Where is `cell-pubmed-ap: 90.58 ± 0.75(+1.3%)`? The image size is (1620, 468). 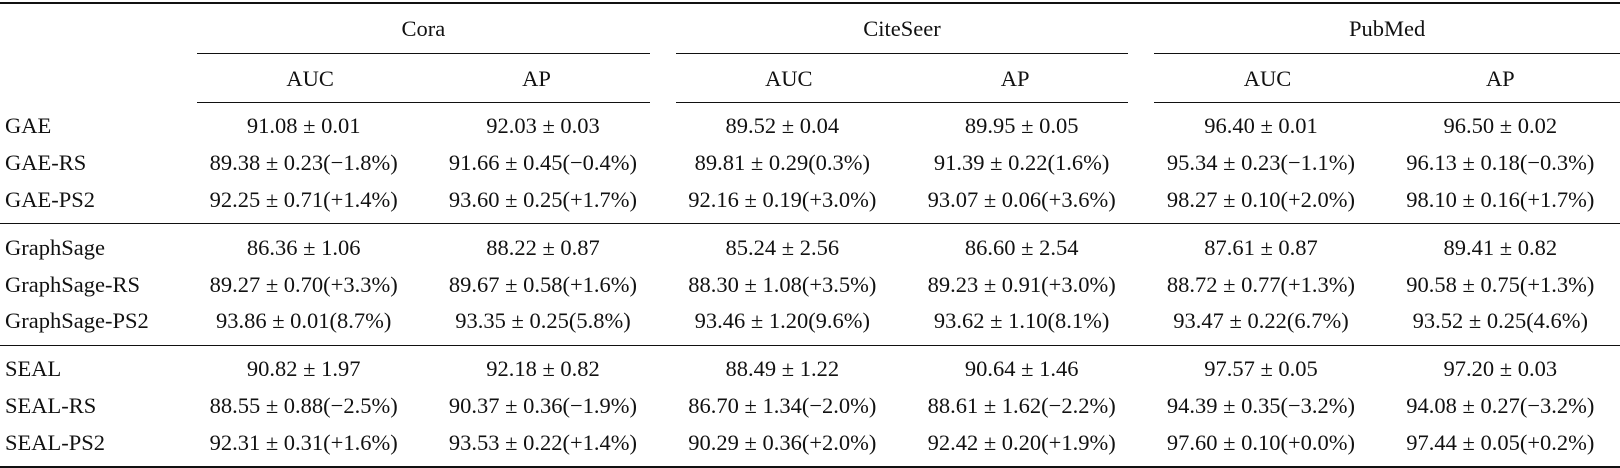 cell-pubmed-ap: 90.58 ± 0.75(+1.3%) is located at coordinates (1500, 284).